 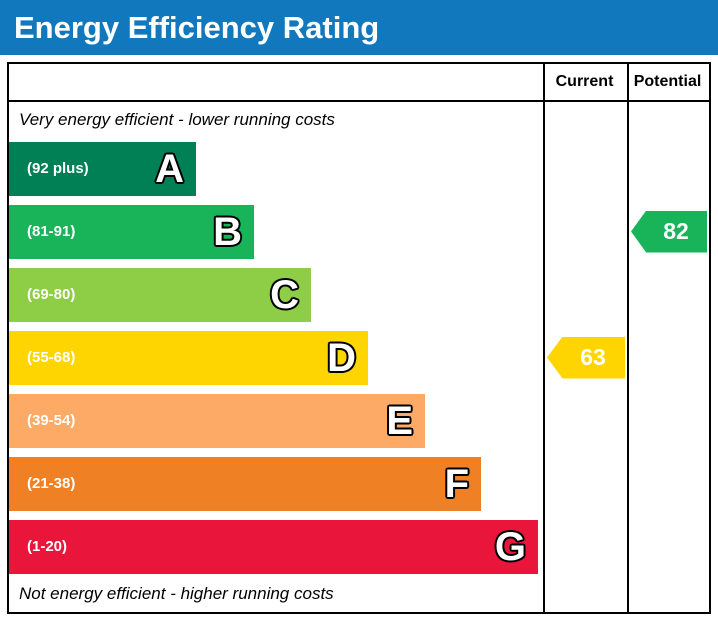 What do you see at coordinates (188, 357) in the screenshot?
I see `band-bar-d: (55-68) D` at bounding box center [188, 357].